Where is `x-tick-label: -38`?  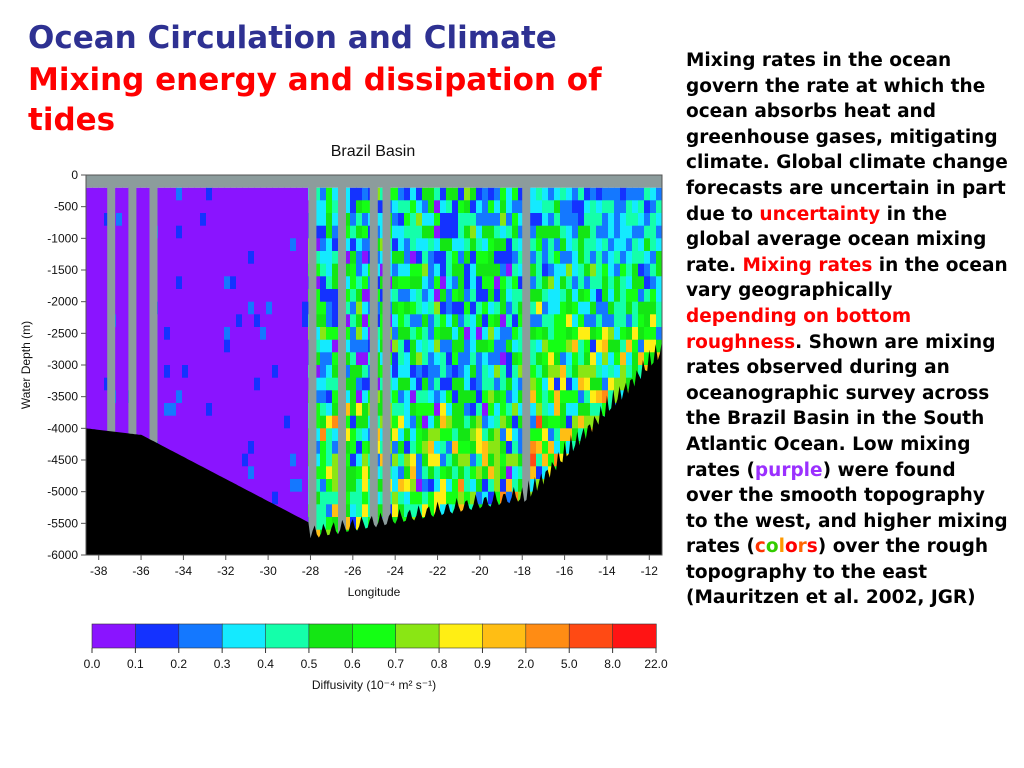
x-tick-label: -38 is located at coordinates (99, 571).